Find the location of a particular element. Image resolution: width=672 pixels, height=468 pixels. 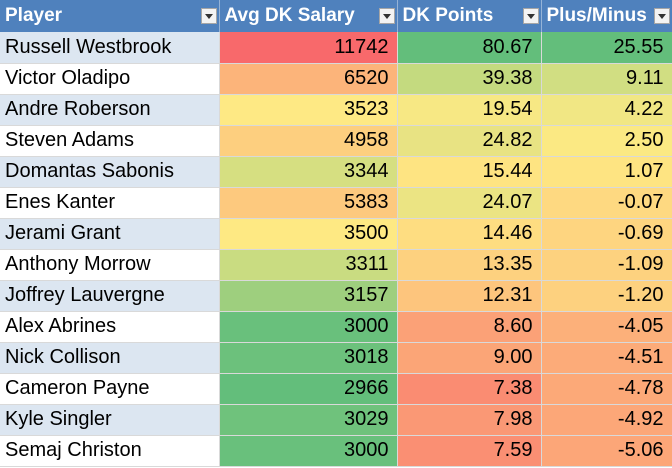

table-row: Victor Oladipo 6520 39.38 9.11 is located at coordinates (336, 79).